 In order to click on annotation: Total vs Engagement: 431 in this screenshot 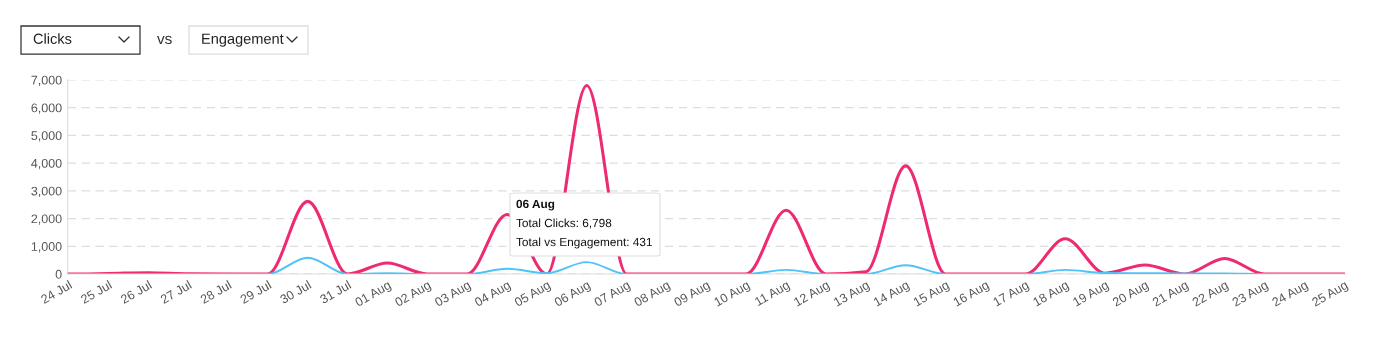, I will do `click(584, 243)`.